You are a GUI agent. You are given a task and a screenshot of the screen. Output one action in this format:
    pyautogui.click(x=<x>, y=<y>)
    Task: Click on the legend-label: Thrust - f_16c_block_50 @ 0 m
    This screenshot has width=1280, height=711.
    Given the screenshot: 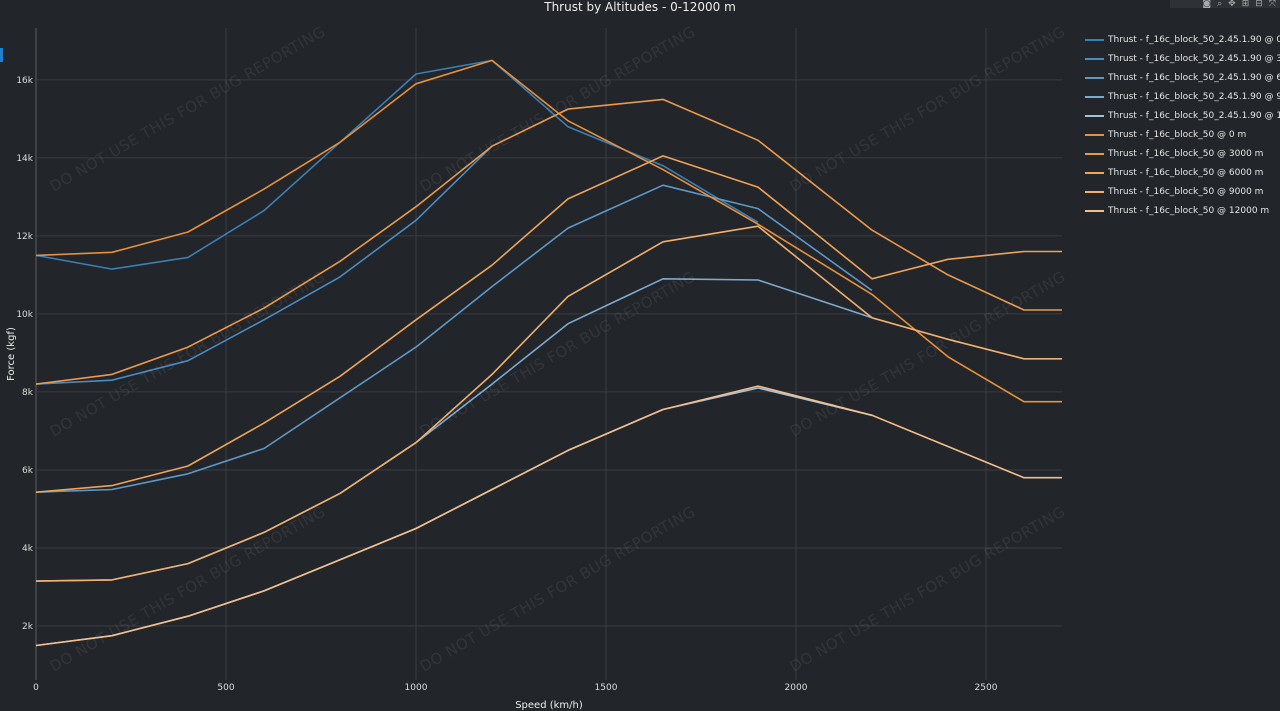 What is the action you would take?
    pyautogui.click(x=1177, y=134)
    